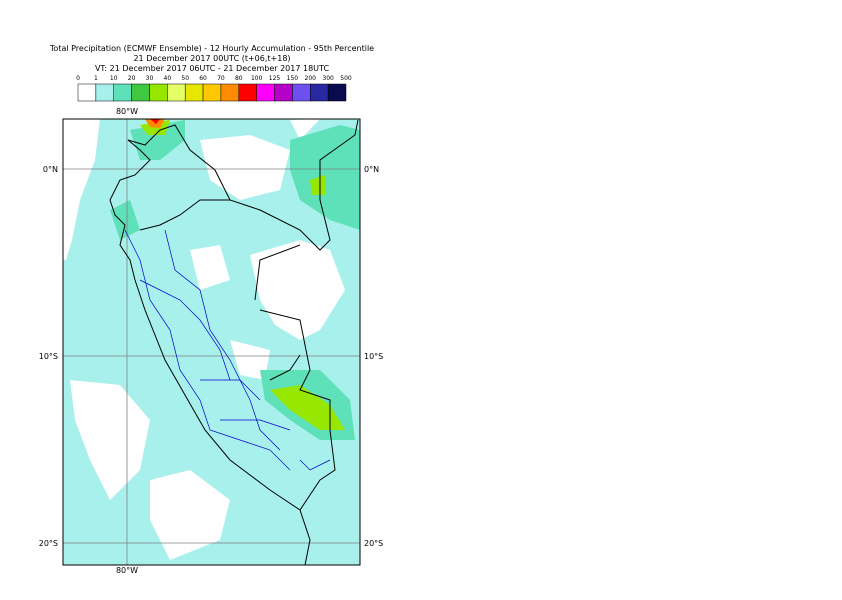 This screenshot has height=600, width=842. I want to click on legend-label: 40, so click(168, 78).